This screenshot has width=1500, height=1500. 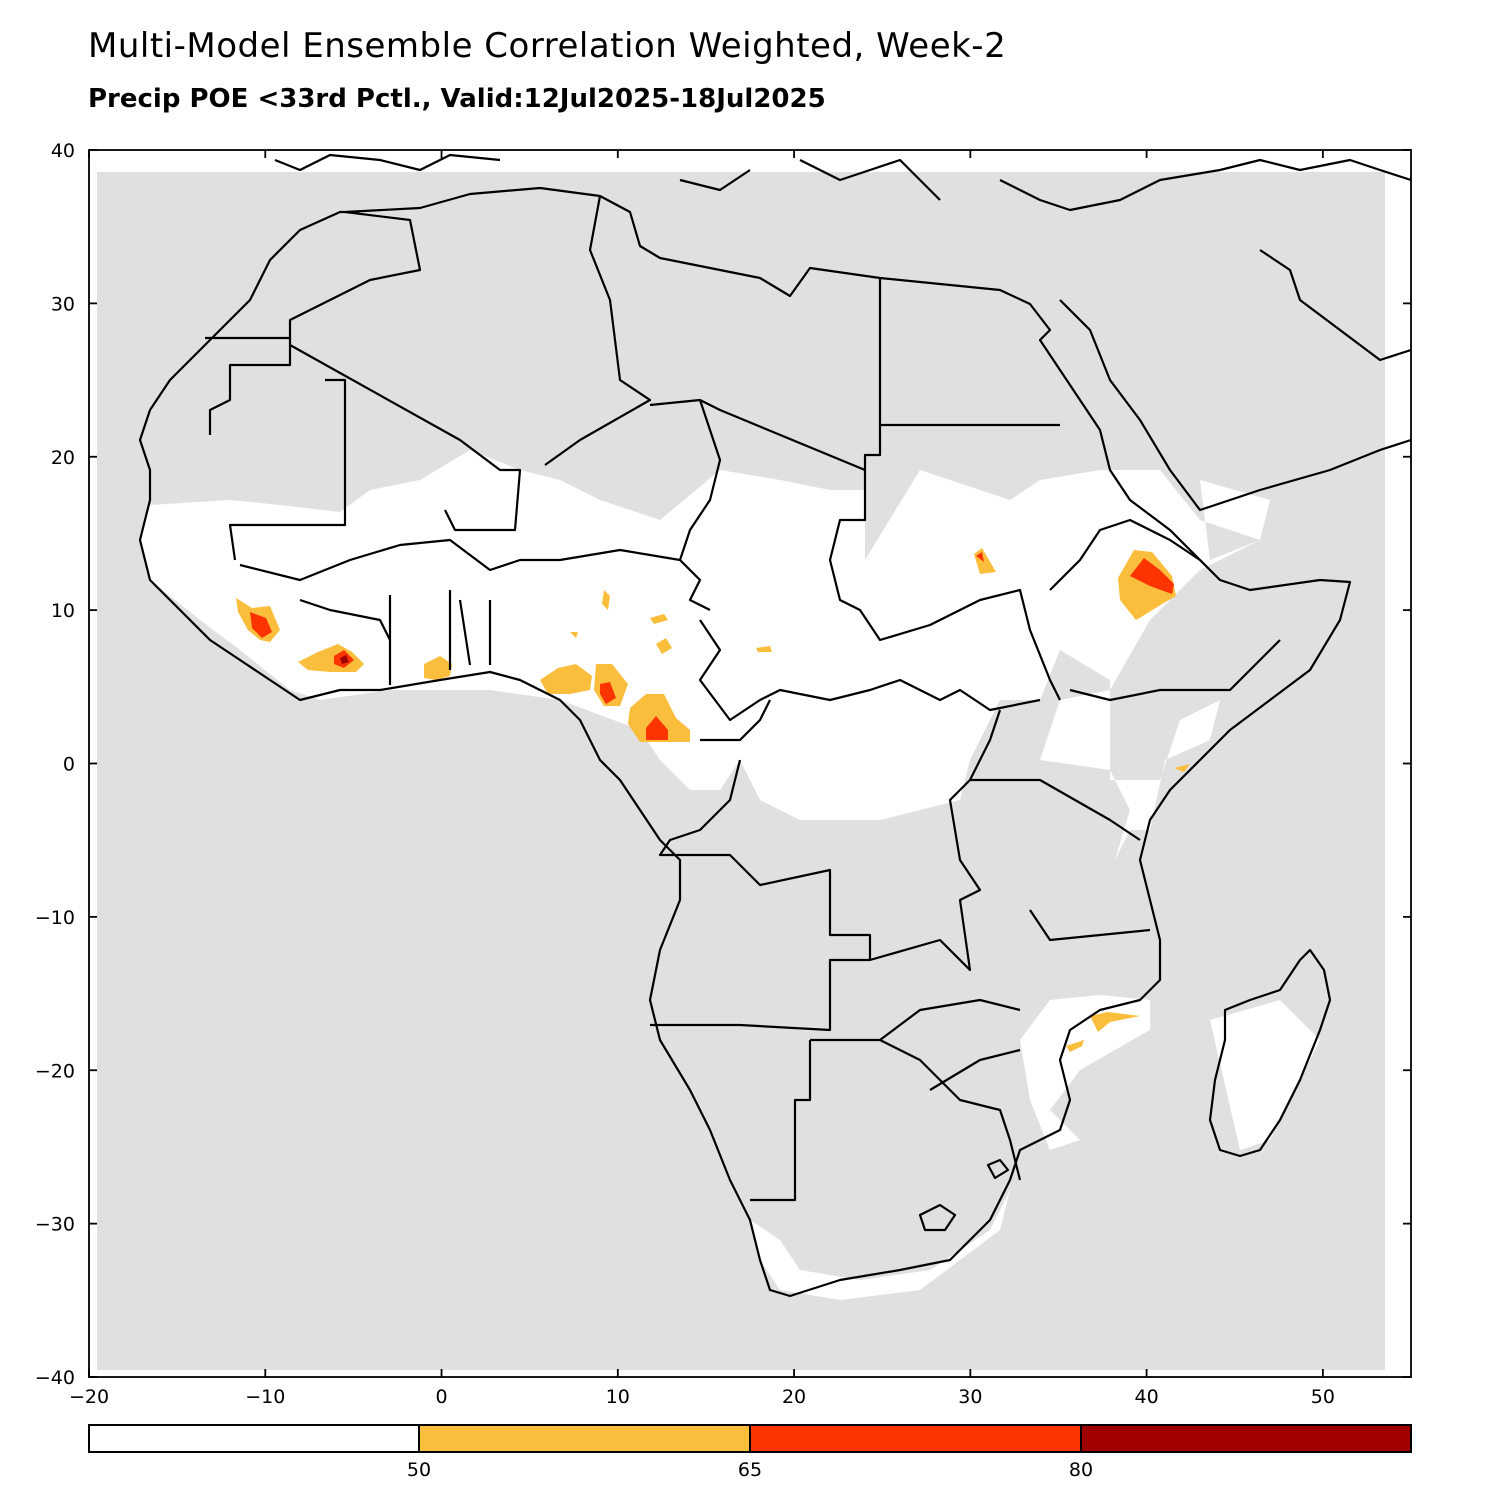 What do you see at coordinates (1060, 825) in the screenshot?
I see `border-east-africa` at bounding box center [1060, 825].